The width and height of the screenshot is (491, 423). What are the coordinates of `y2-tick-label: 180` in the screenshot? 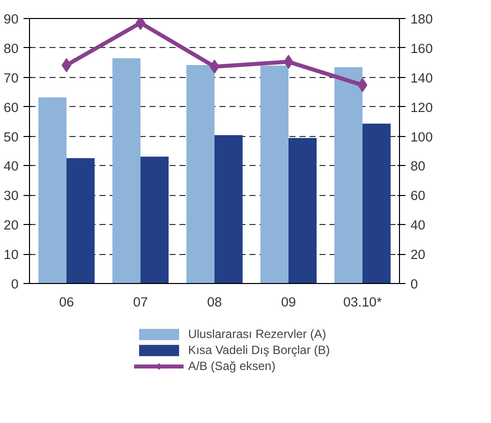 It's located at (421, 19).